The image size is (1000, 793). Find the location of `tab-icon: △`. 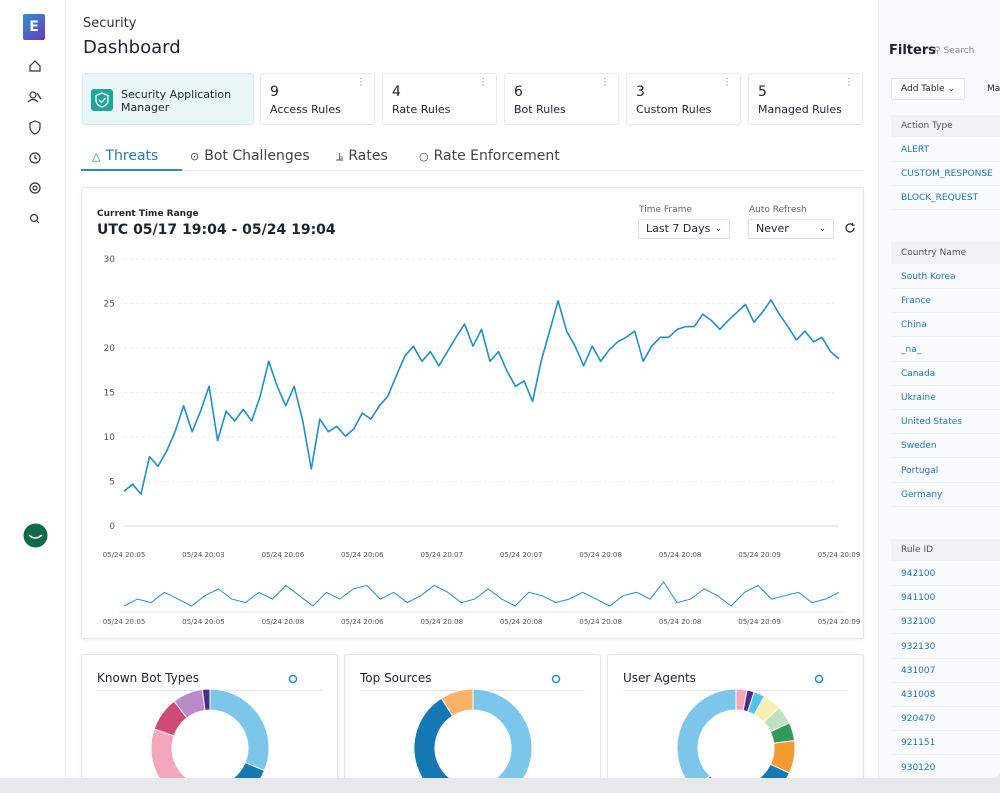

tab-icon: △ is located at coordinates (96, 156).